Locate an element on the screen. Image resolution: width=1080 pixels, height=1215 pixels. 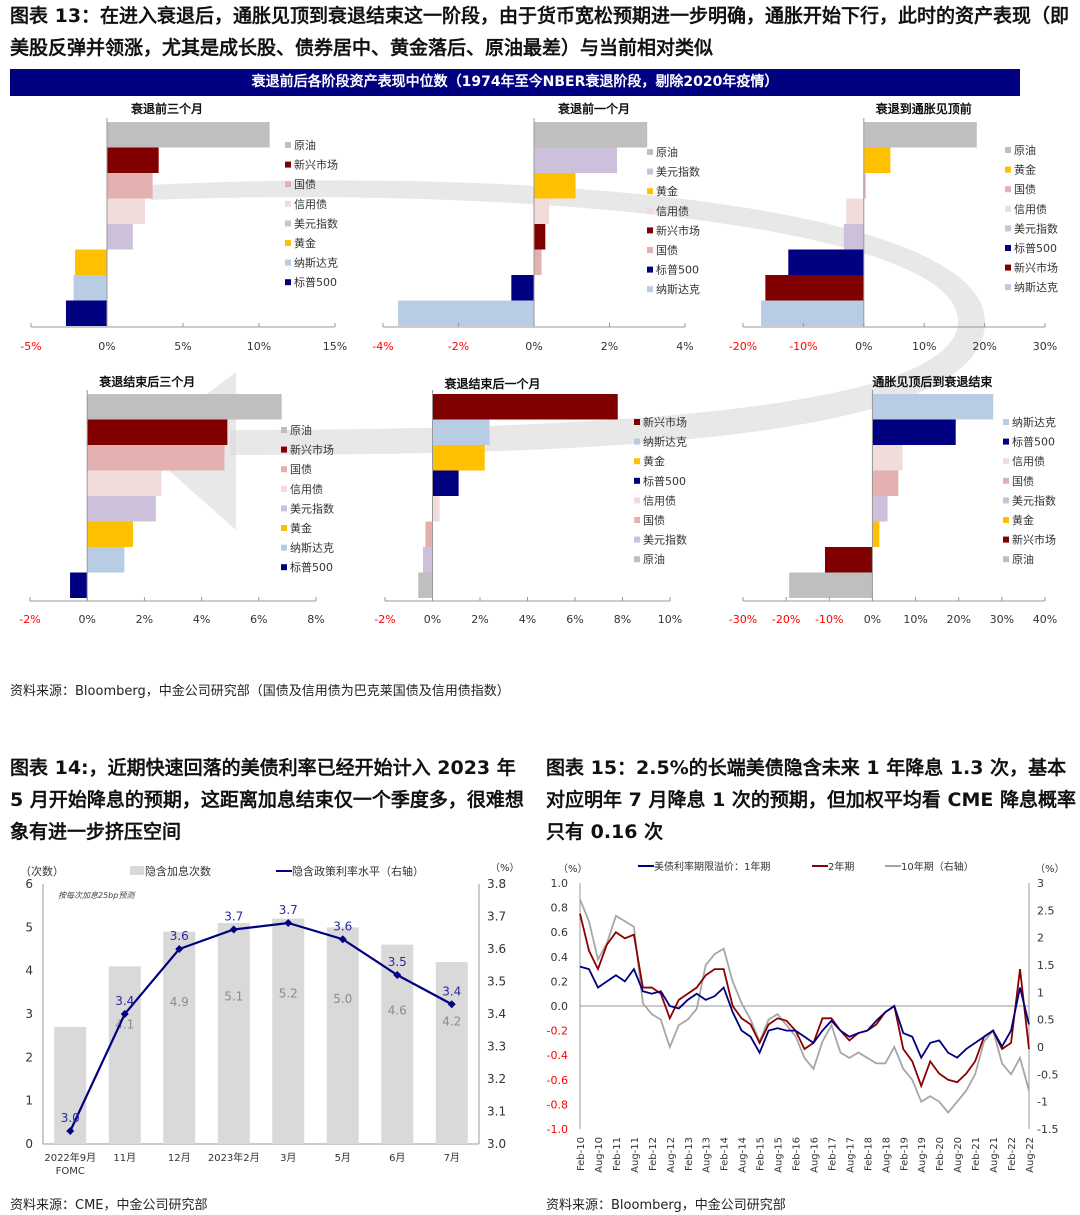
x-tick-label: Feb-10 is located at coordinates (581, 1154).